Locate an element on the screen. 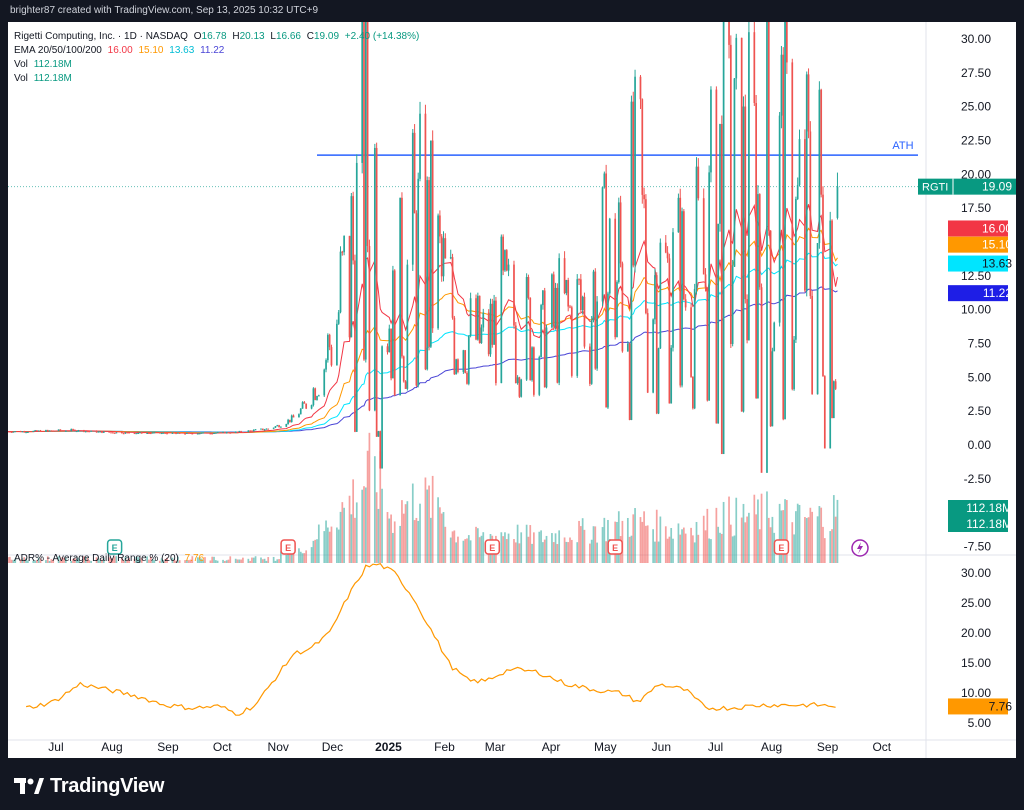  adr-badge: 7.76 is located at coordinates (980, 706).